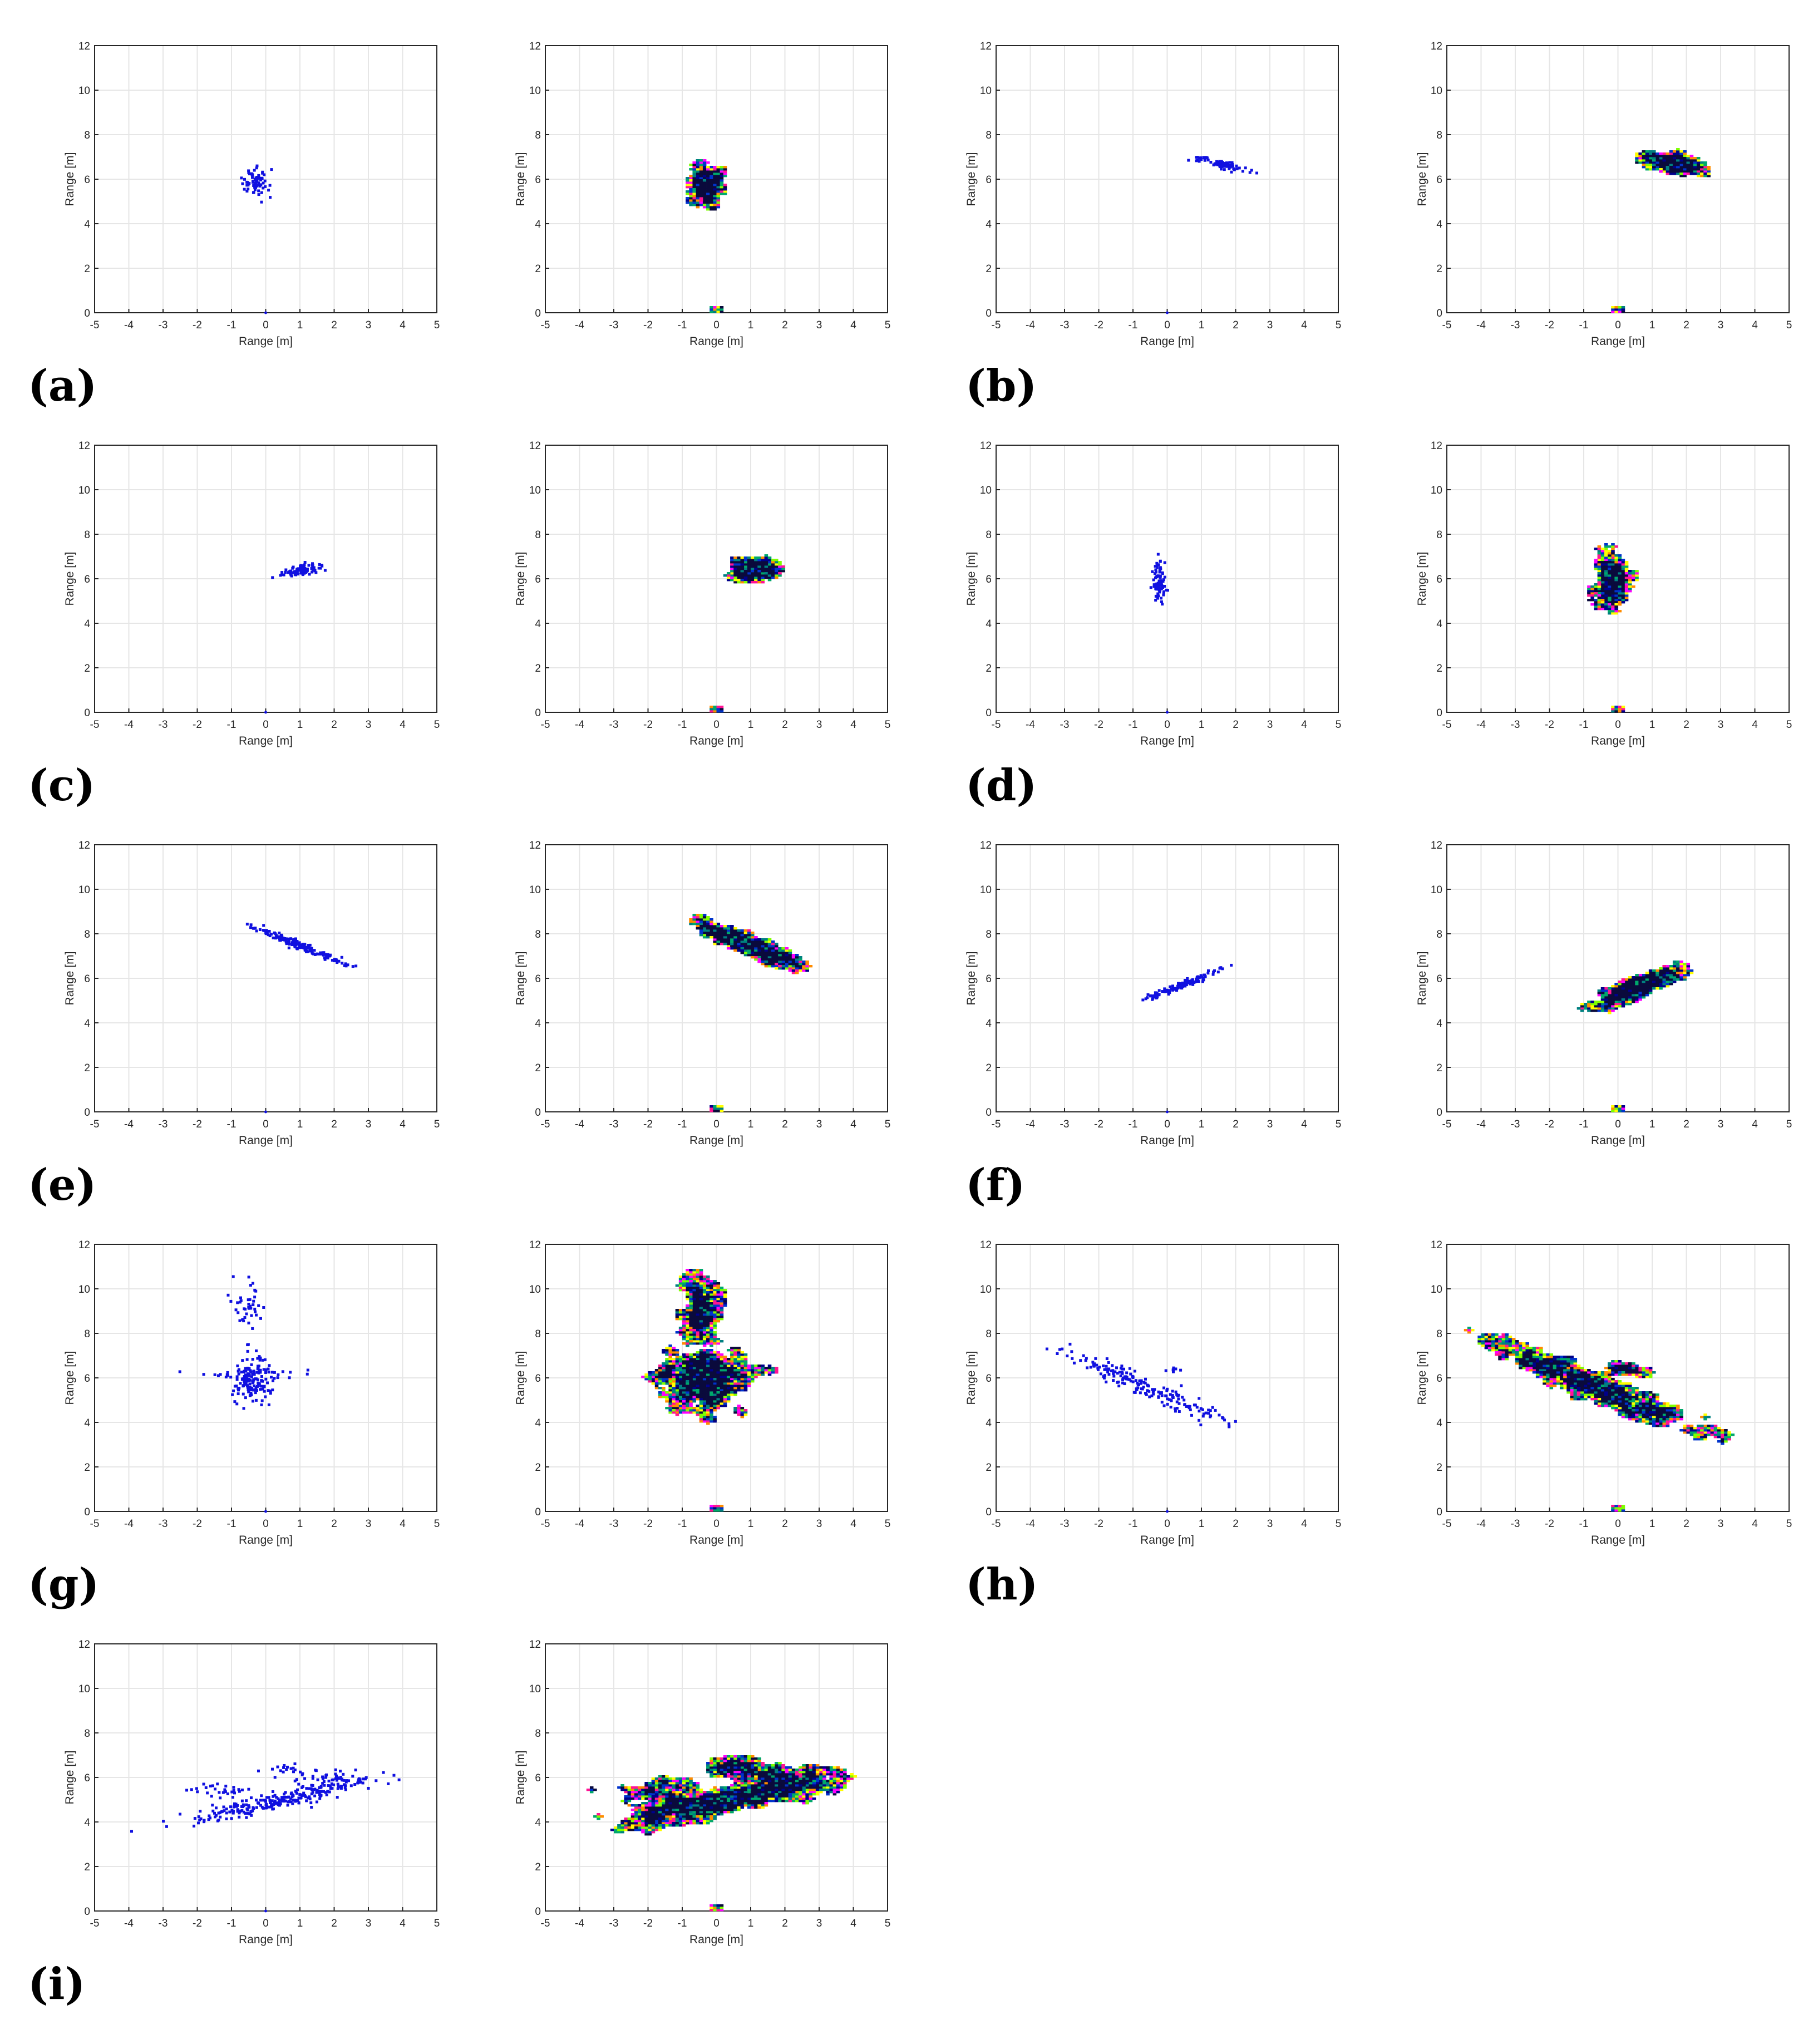  I want to click on y-tick-label: 0, so click(1439, 1113).